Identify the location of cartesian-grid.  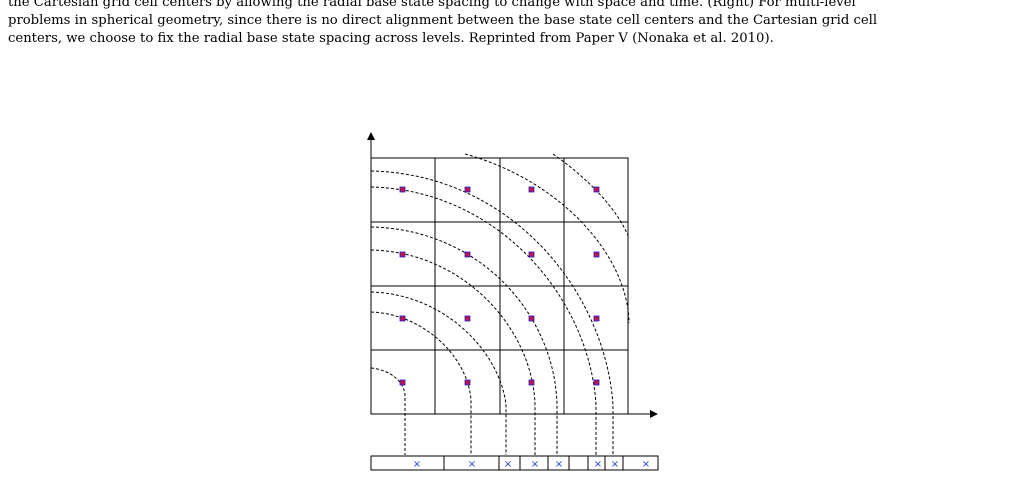
(499, 286).